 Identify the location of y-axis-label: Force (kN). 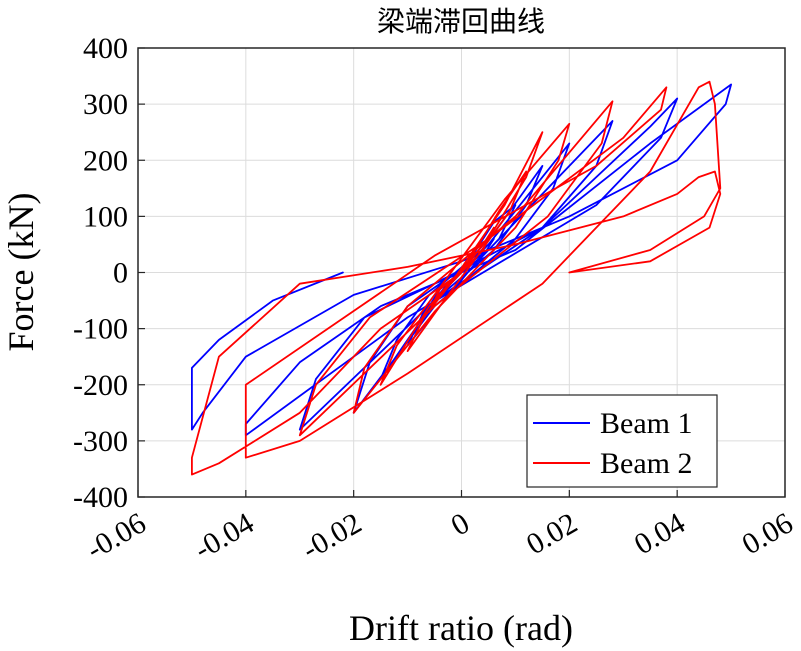
(21, 272).